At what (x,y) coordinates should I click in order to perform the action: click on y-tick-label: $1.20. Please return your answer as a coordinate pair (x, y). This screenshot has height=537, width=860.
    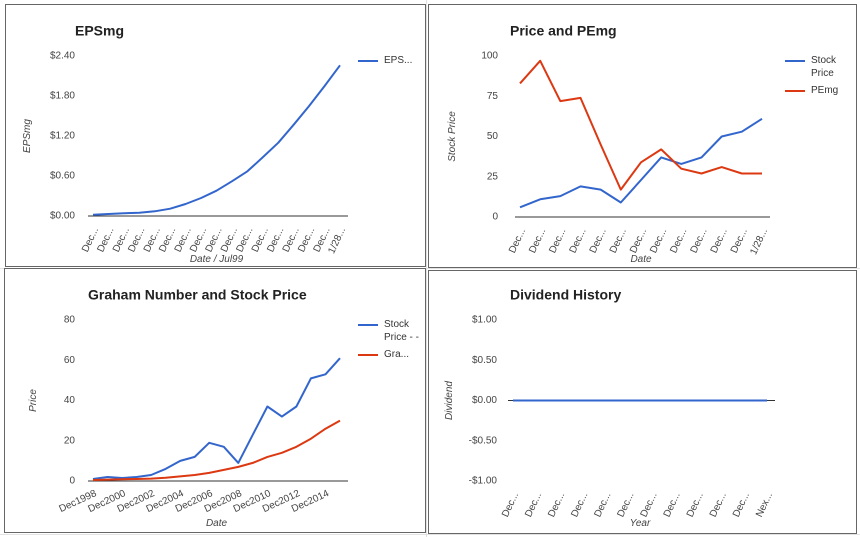
    Looking at the image, I should click on (62, 136).